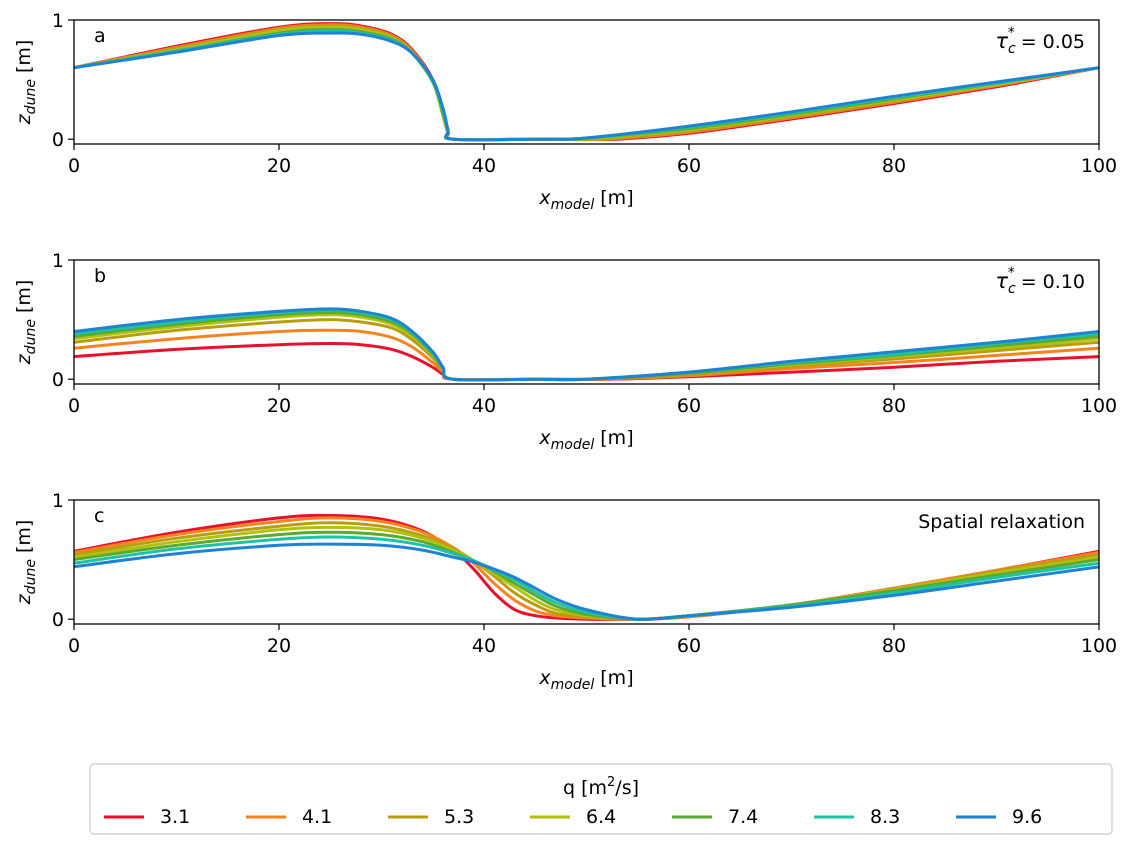  What do you see at coordinates (1050, 282) in the screenshot?
I see `annotation-value: = 0.10` at bounding box center [1050, 282].